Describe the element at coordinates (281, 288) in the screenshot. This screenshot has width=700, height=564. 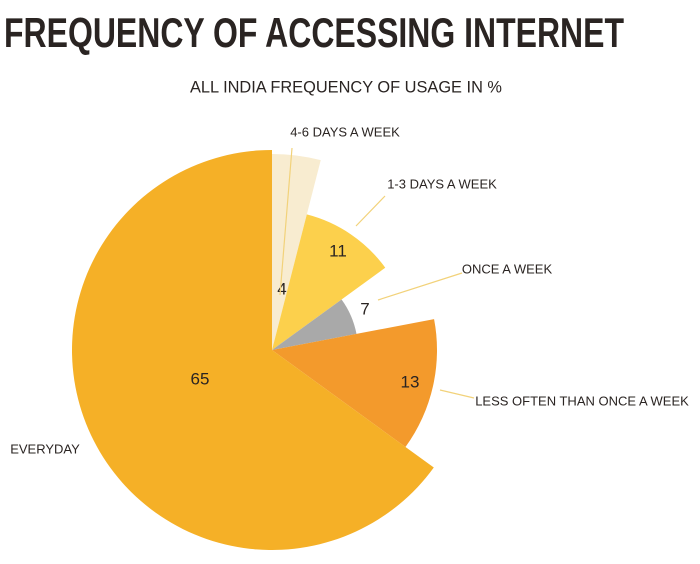
I see `value-label: 4` at that location.